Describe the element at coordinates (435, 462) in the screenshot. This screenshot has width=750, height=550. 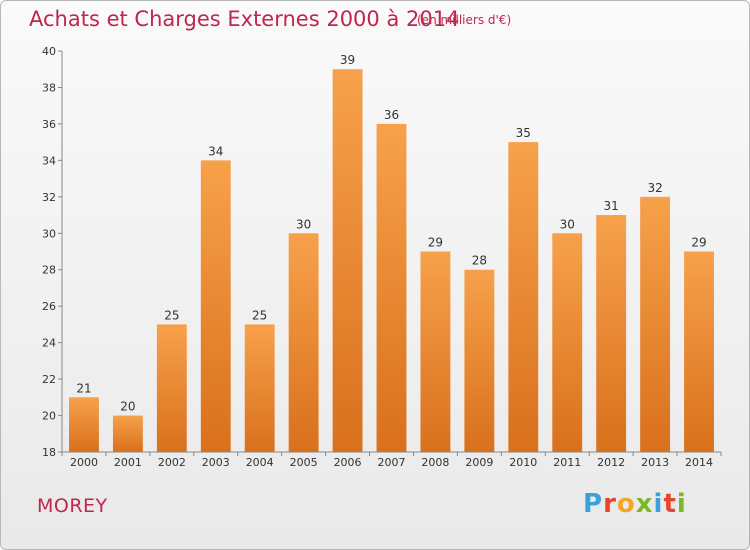
I see `x-tick-label: 2008` at that location.